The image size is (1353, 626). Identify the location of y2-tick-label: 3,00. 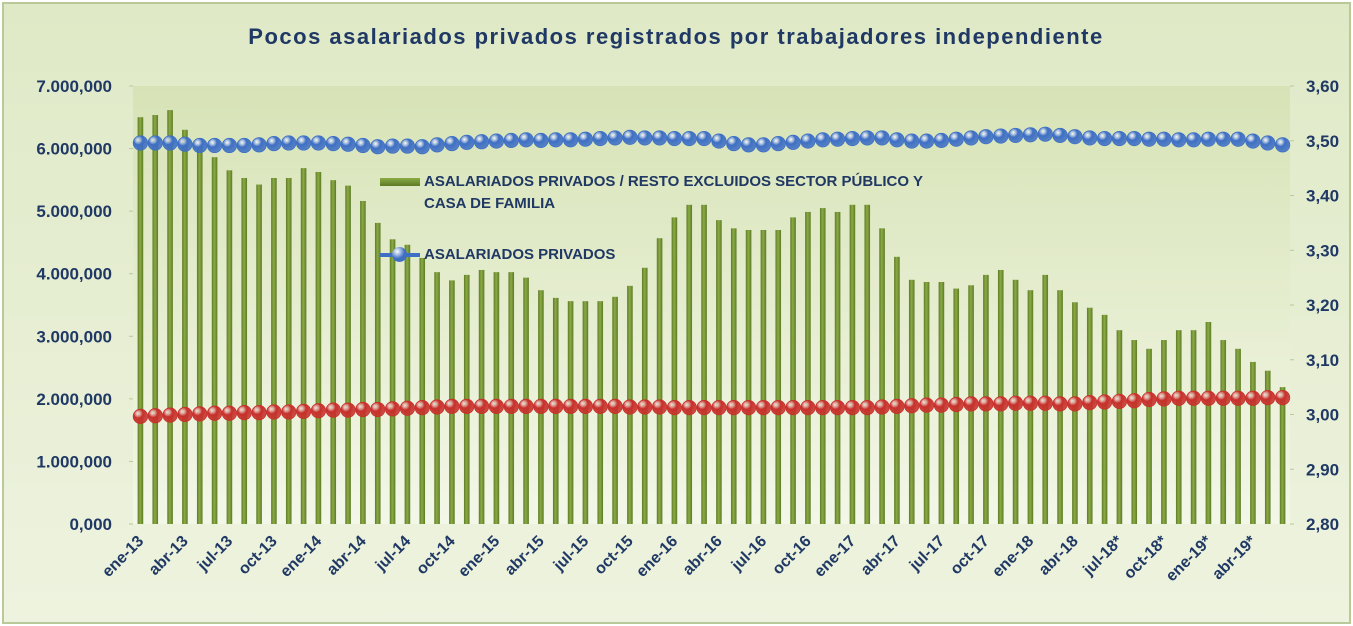
(1322, 415).